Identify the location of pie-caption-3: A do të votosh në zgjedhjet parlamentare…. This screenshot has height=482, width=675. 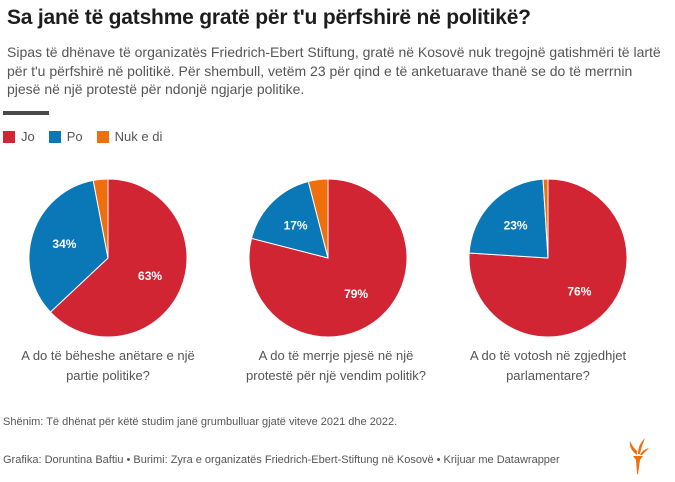
(548, 366).